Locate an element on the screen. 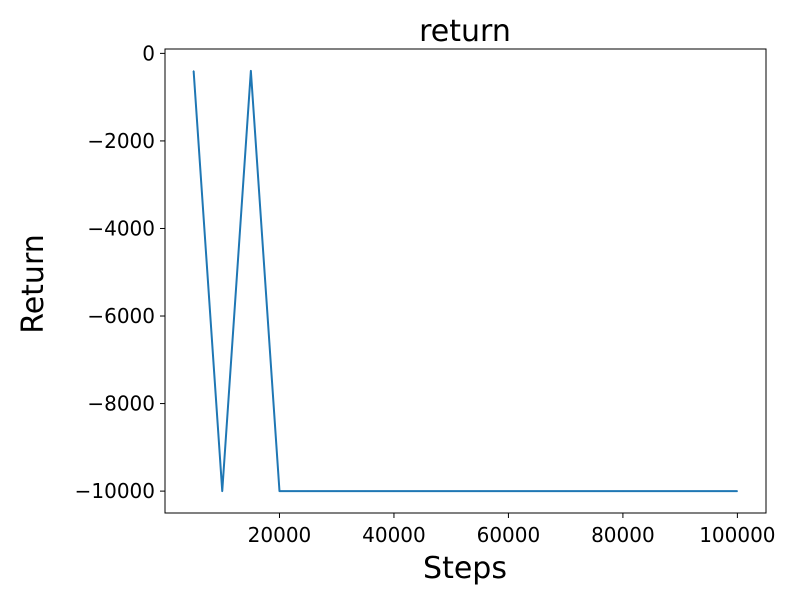 This screenshot has width=800, height=600. x-axis-title: Steps is located at coordinates (465, 568).